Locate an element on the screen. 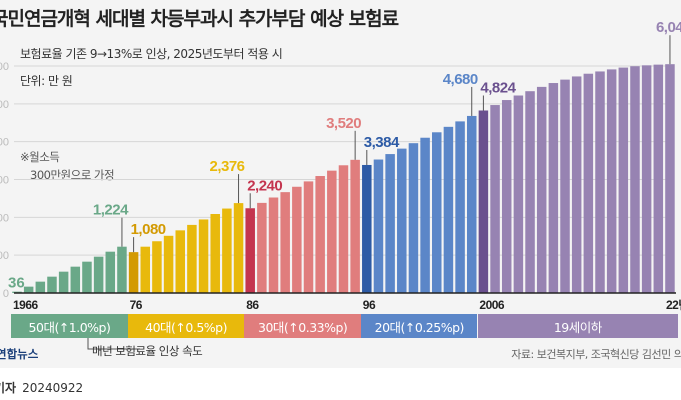 The height and width of the screenshot is (400, 681). data-label: 4,824 is located at coordinates (498, 87).